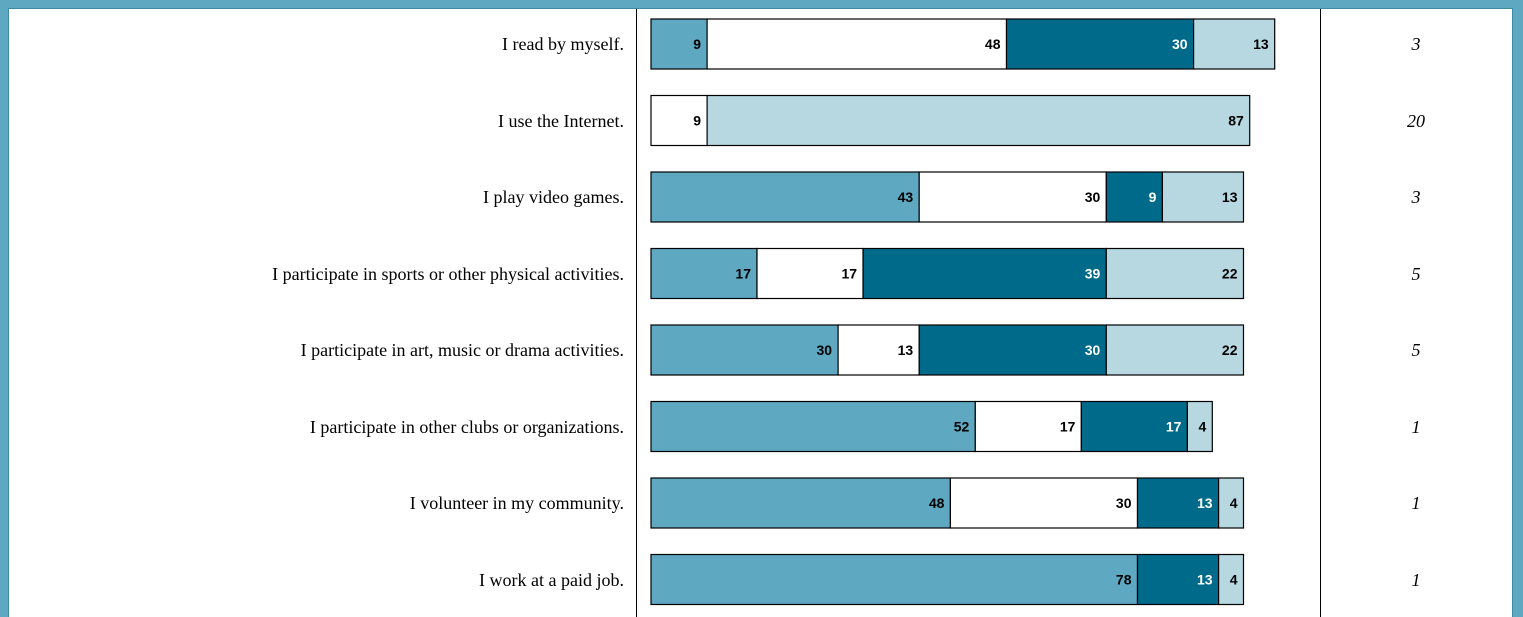 The width and height of the screenshot is (1523, 617). Describe the element at coordinates (516, 503) in the screenshot. I see `category-label: I volunteer in my community.` at that location.